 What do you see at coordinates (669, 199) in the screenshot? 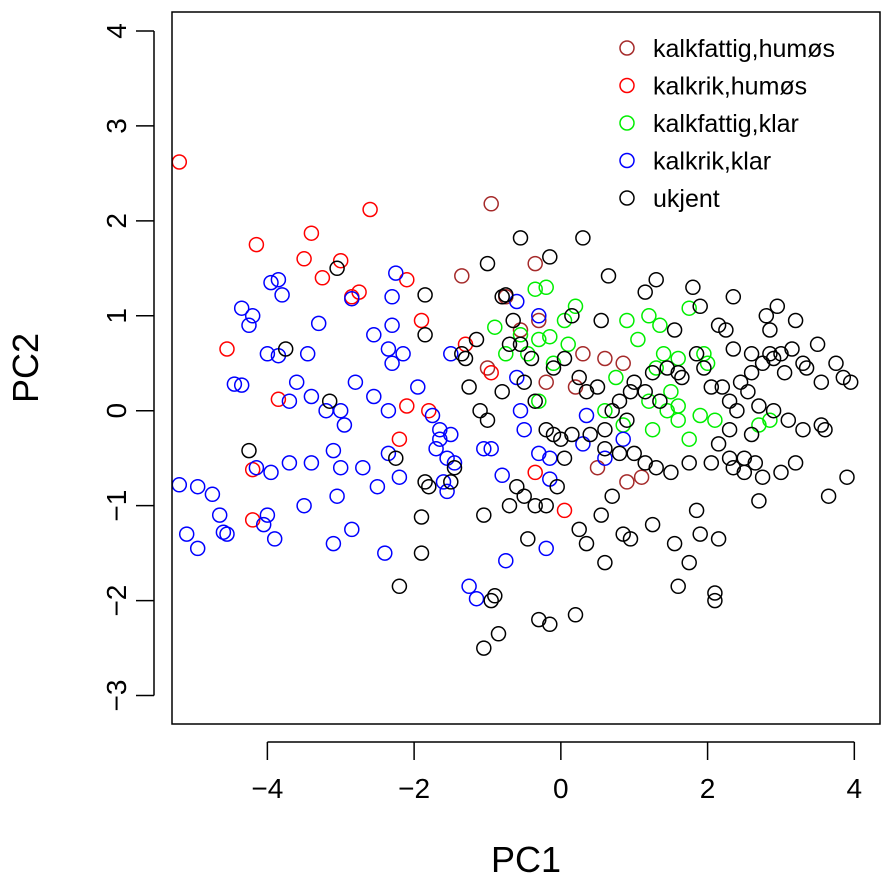
I see `legend-item: ukjent` at bounding box center [669, 199].